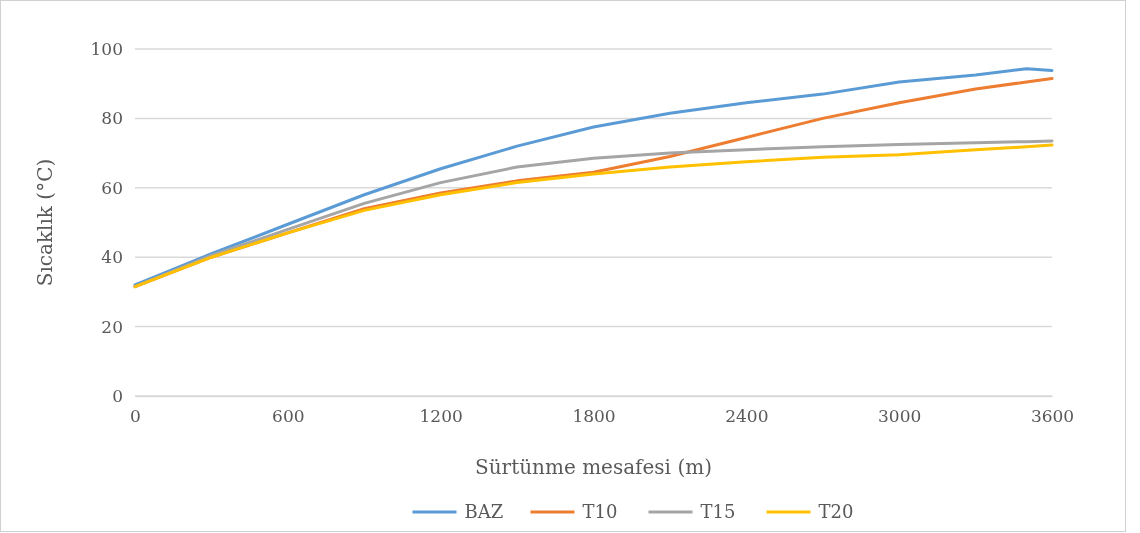 The image size is (1140, 533). I want to click on legend-label: T20, so click(836, 511).